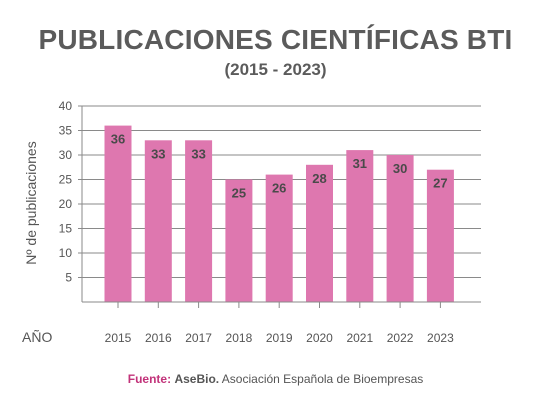 The image size is (551, 414). I want to click on source-lead: Fuente:, so click(149, 379).